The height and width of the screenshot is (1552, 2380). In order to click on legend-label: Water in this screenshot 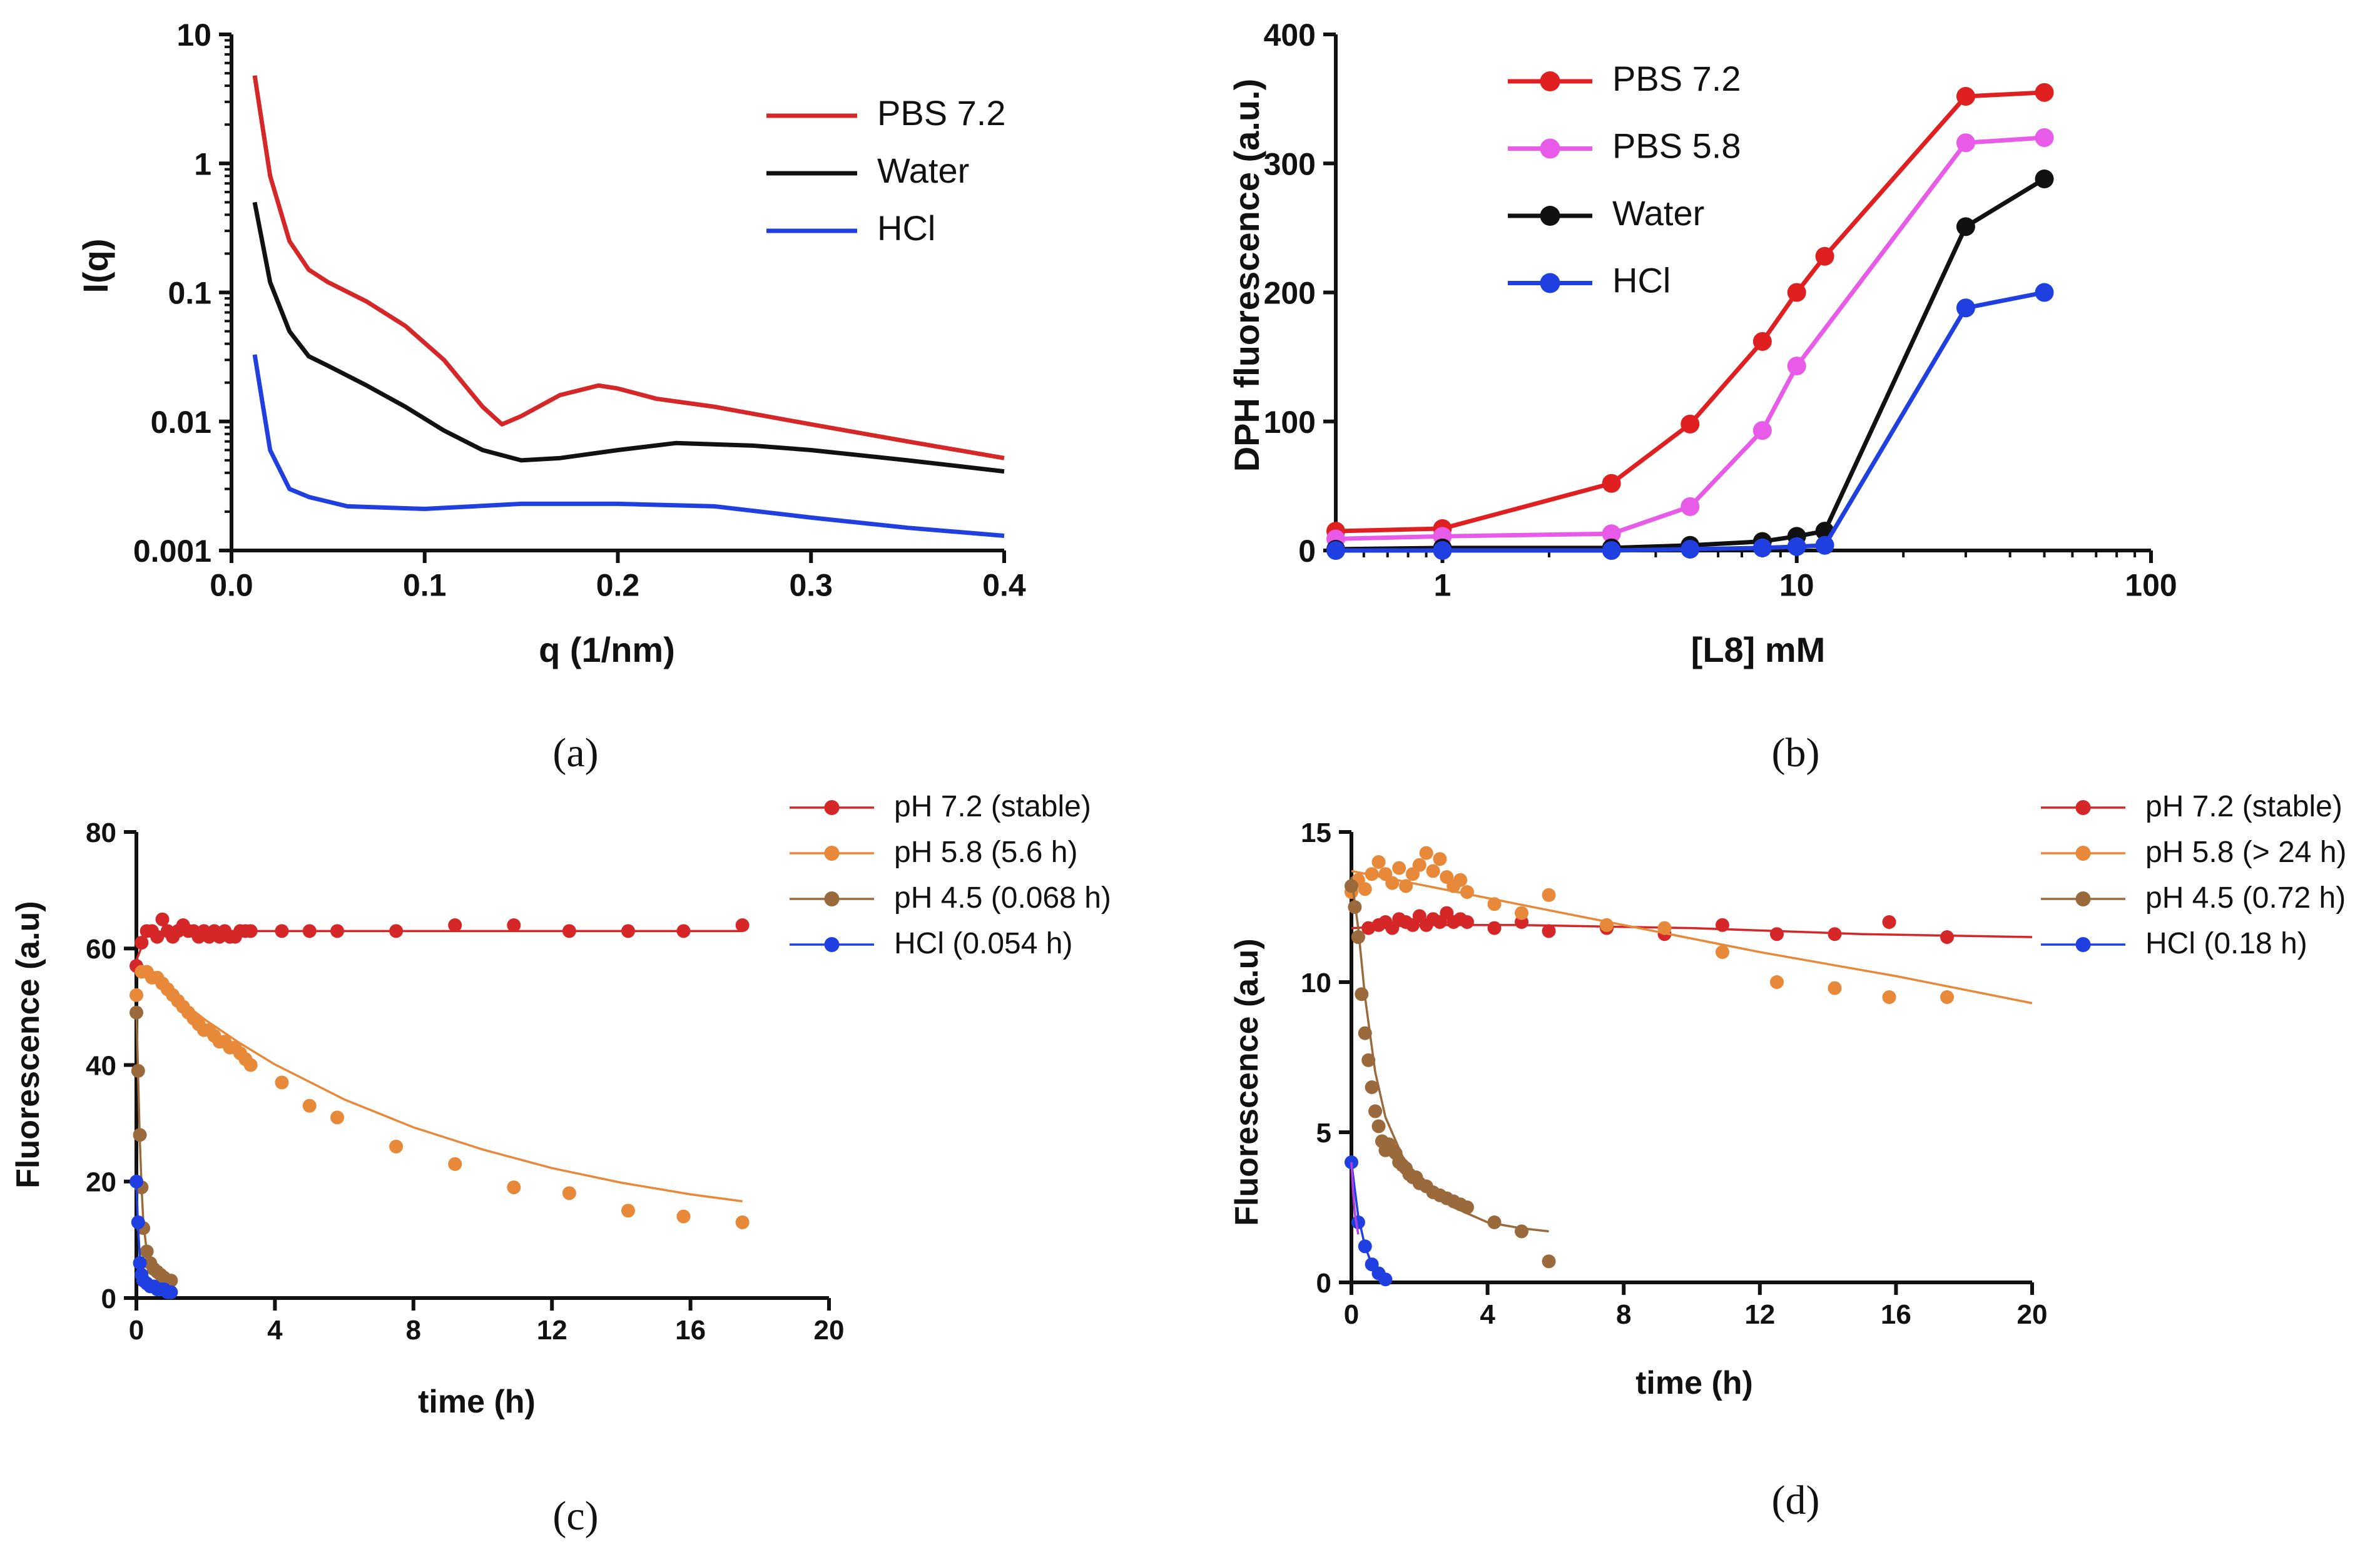, I will do `click(923, 171)`.